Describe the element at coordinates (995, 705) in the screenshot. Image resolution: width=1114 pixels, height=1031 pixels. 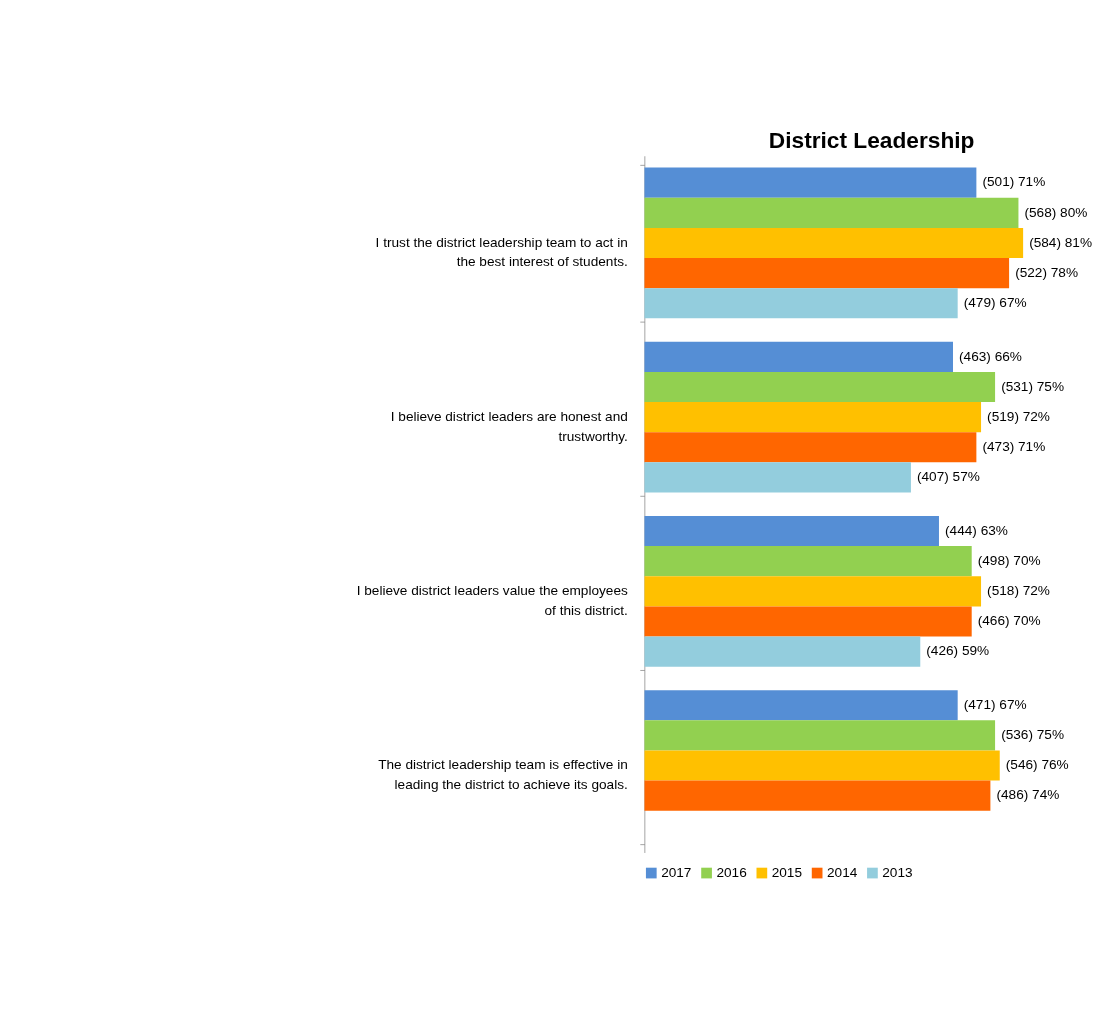
I see `data-label: (471) 67%` at that location.